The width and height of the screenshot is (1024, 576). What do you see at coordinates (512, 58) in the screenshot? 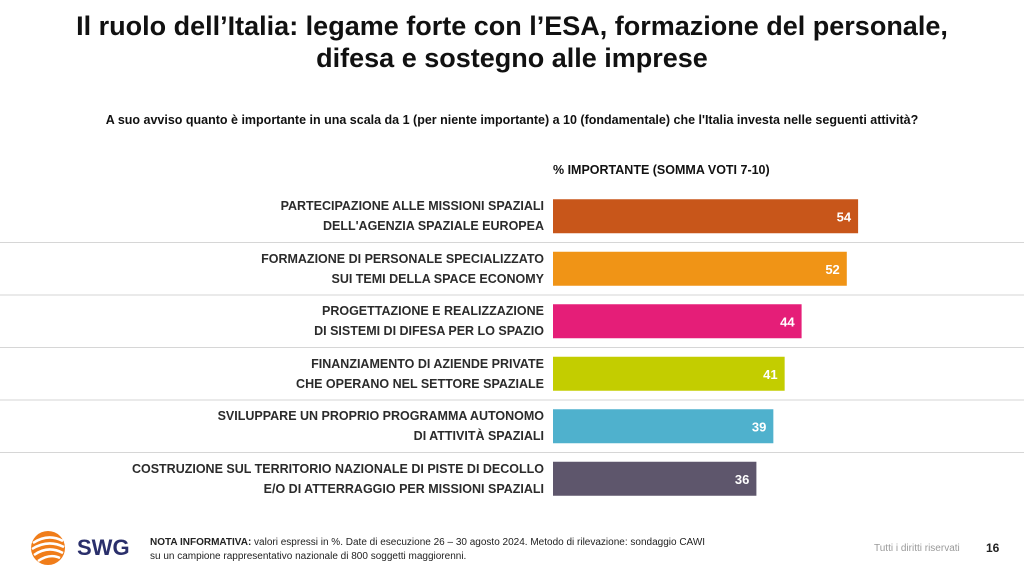
I see `title-line-2: difesa e sostegno alle imprese` at bounding box center [512, 58].